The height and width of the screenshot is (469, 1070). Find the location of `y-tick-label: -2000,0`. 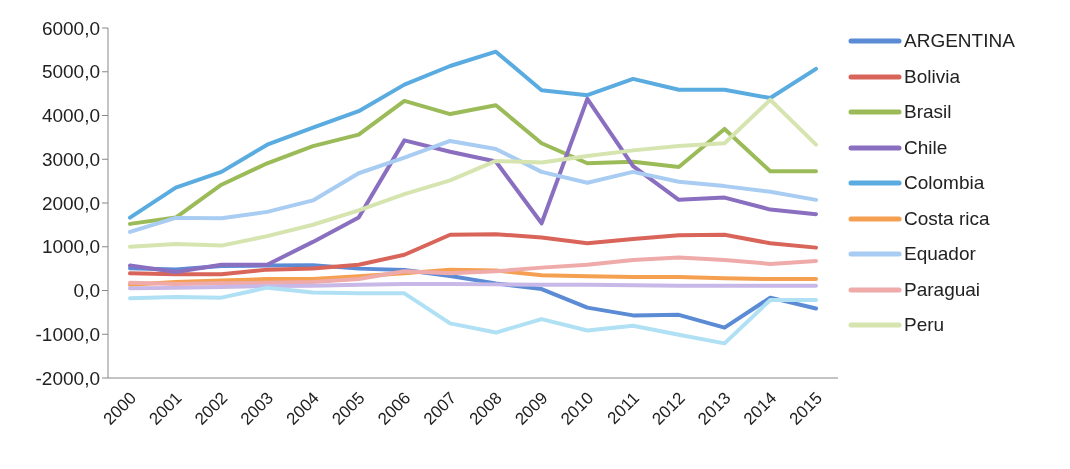

y-tick-label: -2000,0 is located at coordinates (67, 378).